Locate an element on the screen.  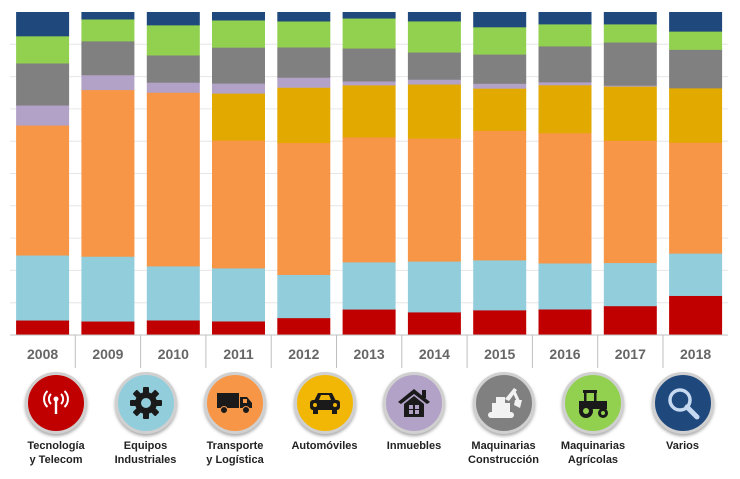
legend-item-maquinarias-agricolas: Maquinarias Agrícolas is located at coordinates (593, 420).